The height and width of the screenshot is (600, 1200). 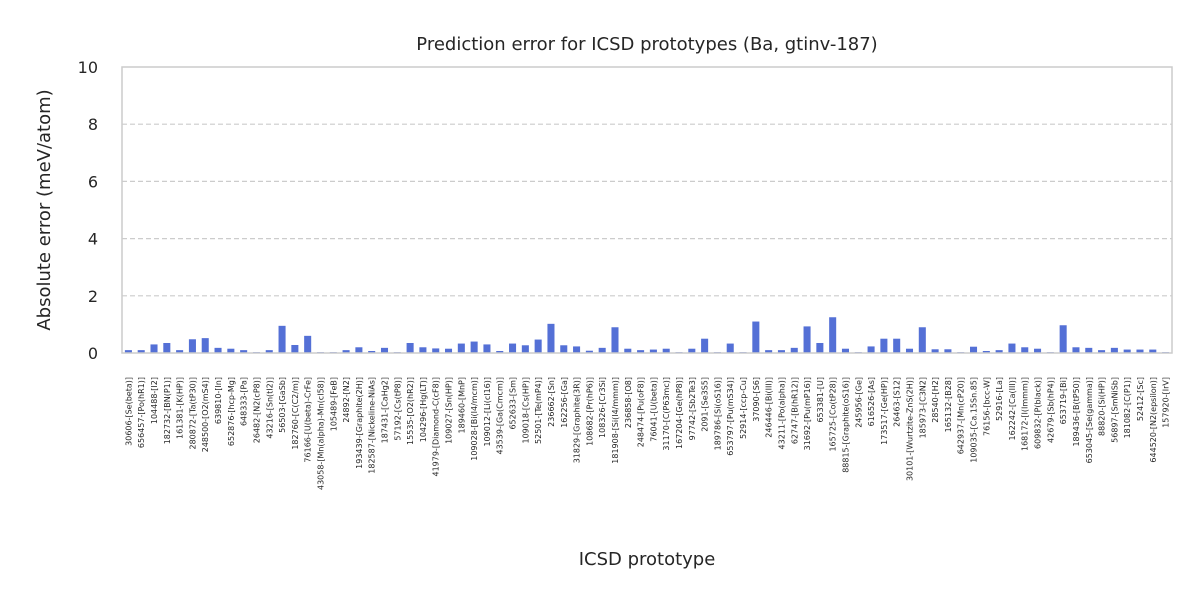 I want to click on x-tick-label: 97742-[Sb2Te3], so click(x=692, y=408).